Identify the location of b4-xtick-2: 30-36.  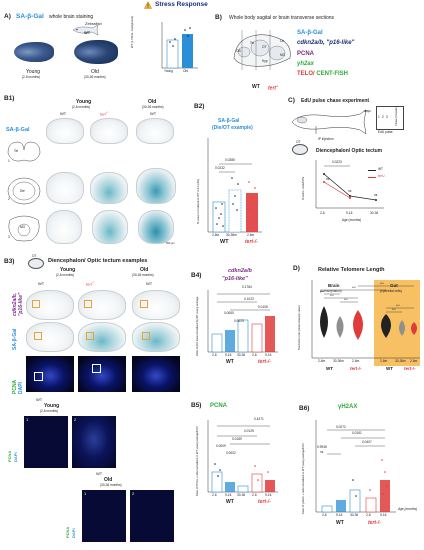
(241, 355).